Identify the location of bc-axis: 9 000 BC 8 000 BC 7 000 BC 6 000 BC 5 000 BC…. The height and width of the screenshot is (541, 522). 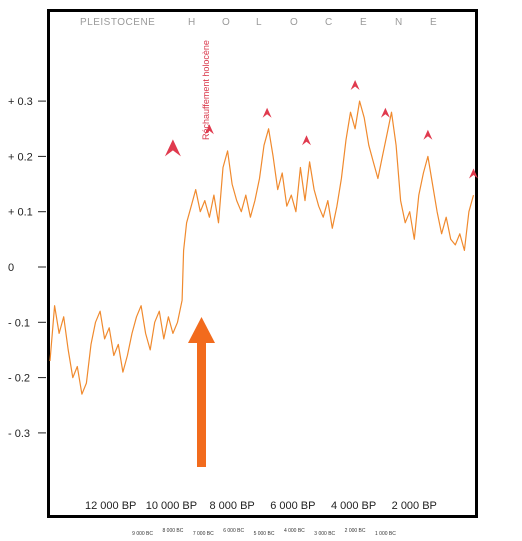
(264, 532).